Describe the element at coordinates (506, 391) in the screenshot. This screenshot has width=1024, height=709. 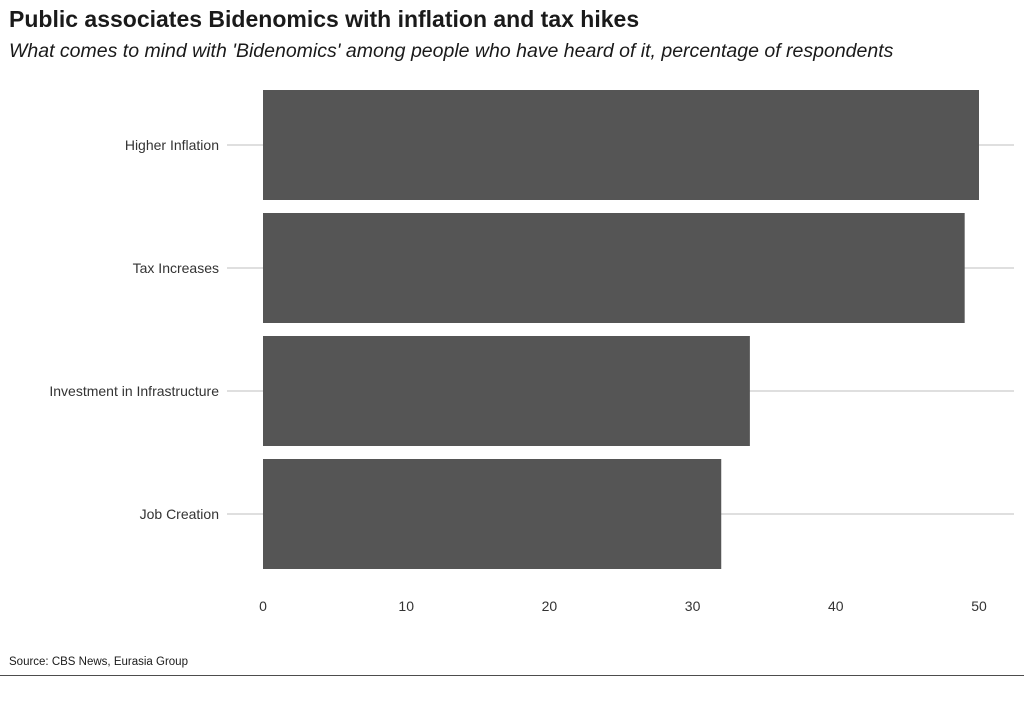
I see `bar-investment-in-infrastructure` at that location.